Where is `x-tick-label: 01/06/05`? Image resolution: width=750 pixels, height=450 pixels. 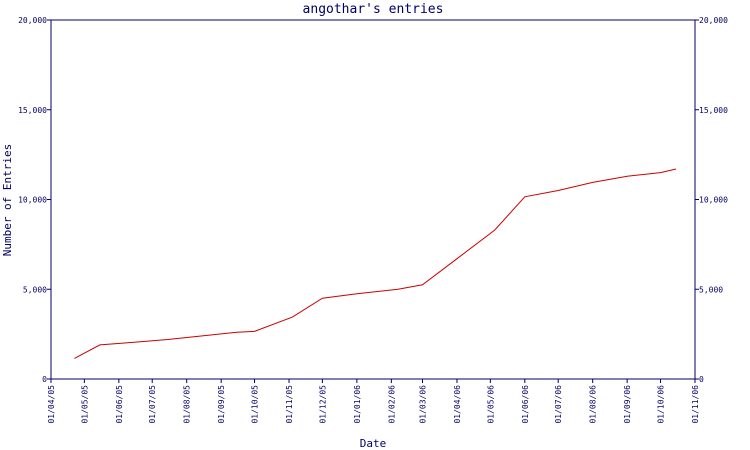
x-tick-label: 01/06/05 is located at coordinates (119, 404).